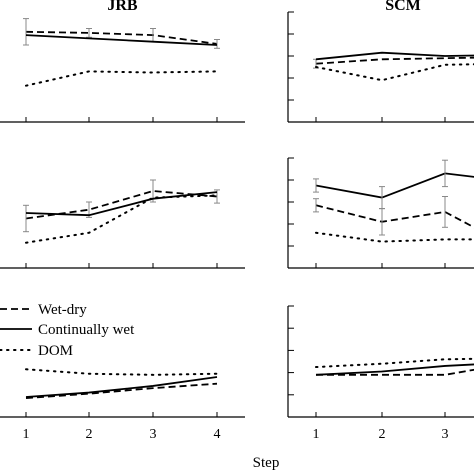  Describe the element at coordinates (266, 463) in the screenshot. I see `x-axis-label: Step` at that location.